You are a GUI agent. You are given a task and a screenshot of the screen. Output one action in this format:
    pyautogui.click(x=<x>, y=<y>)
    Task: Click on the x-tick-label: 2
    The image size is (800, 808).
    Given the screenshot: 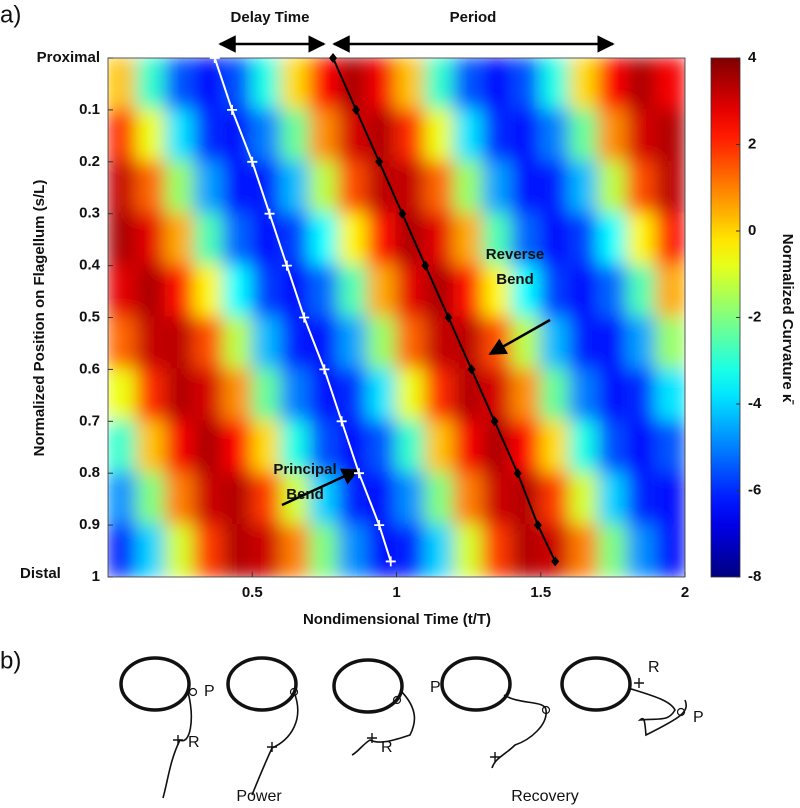 What is the action you would take?
    pyautogui.click(x=685, y=592)
    